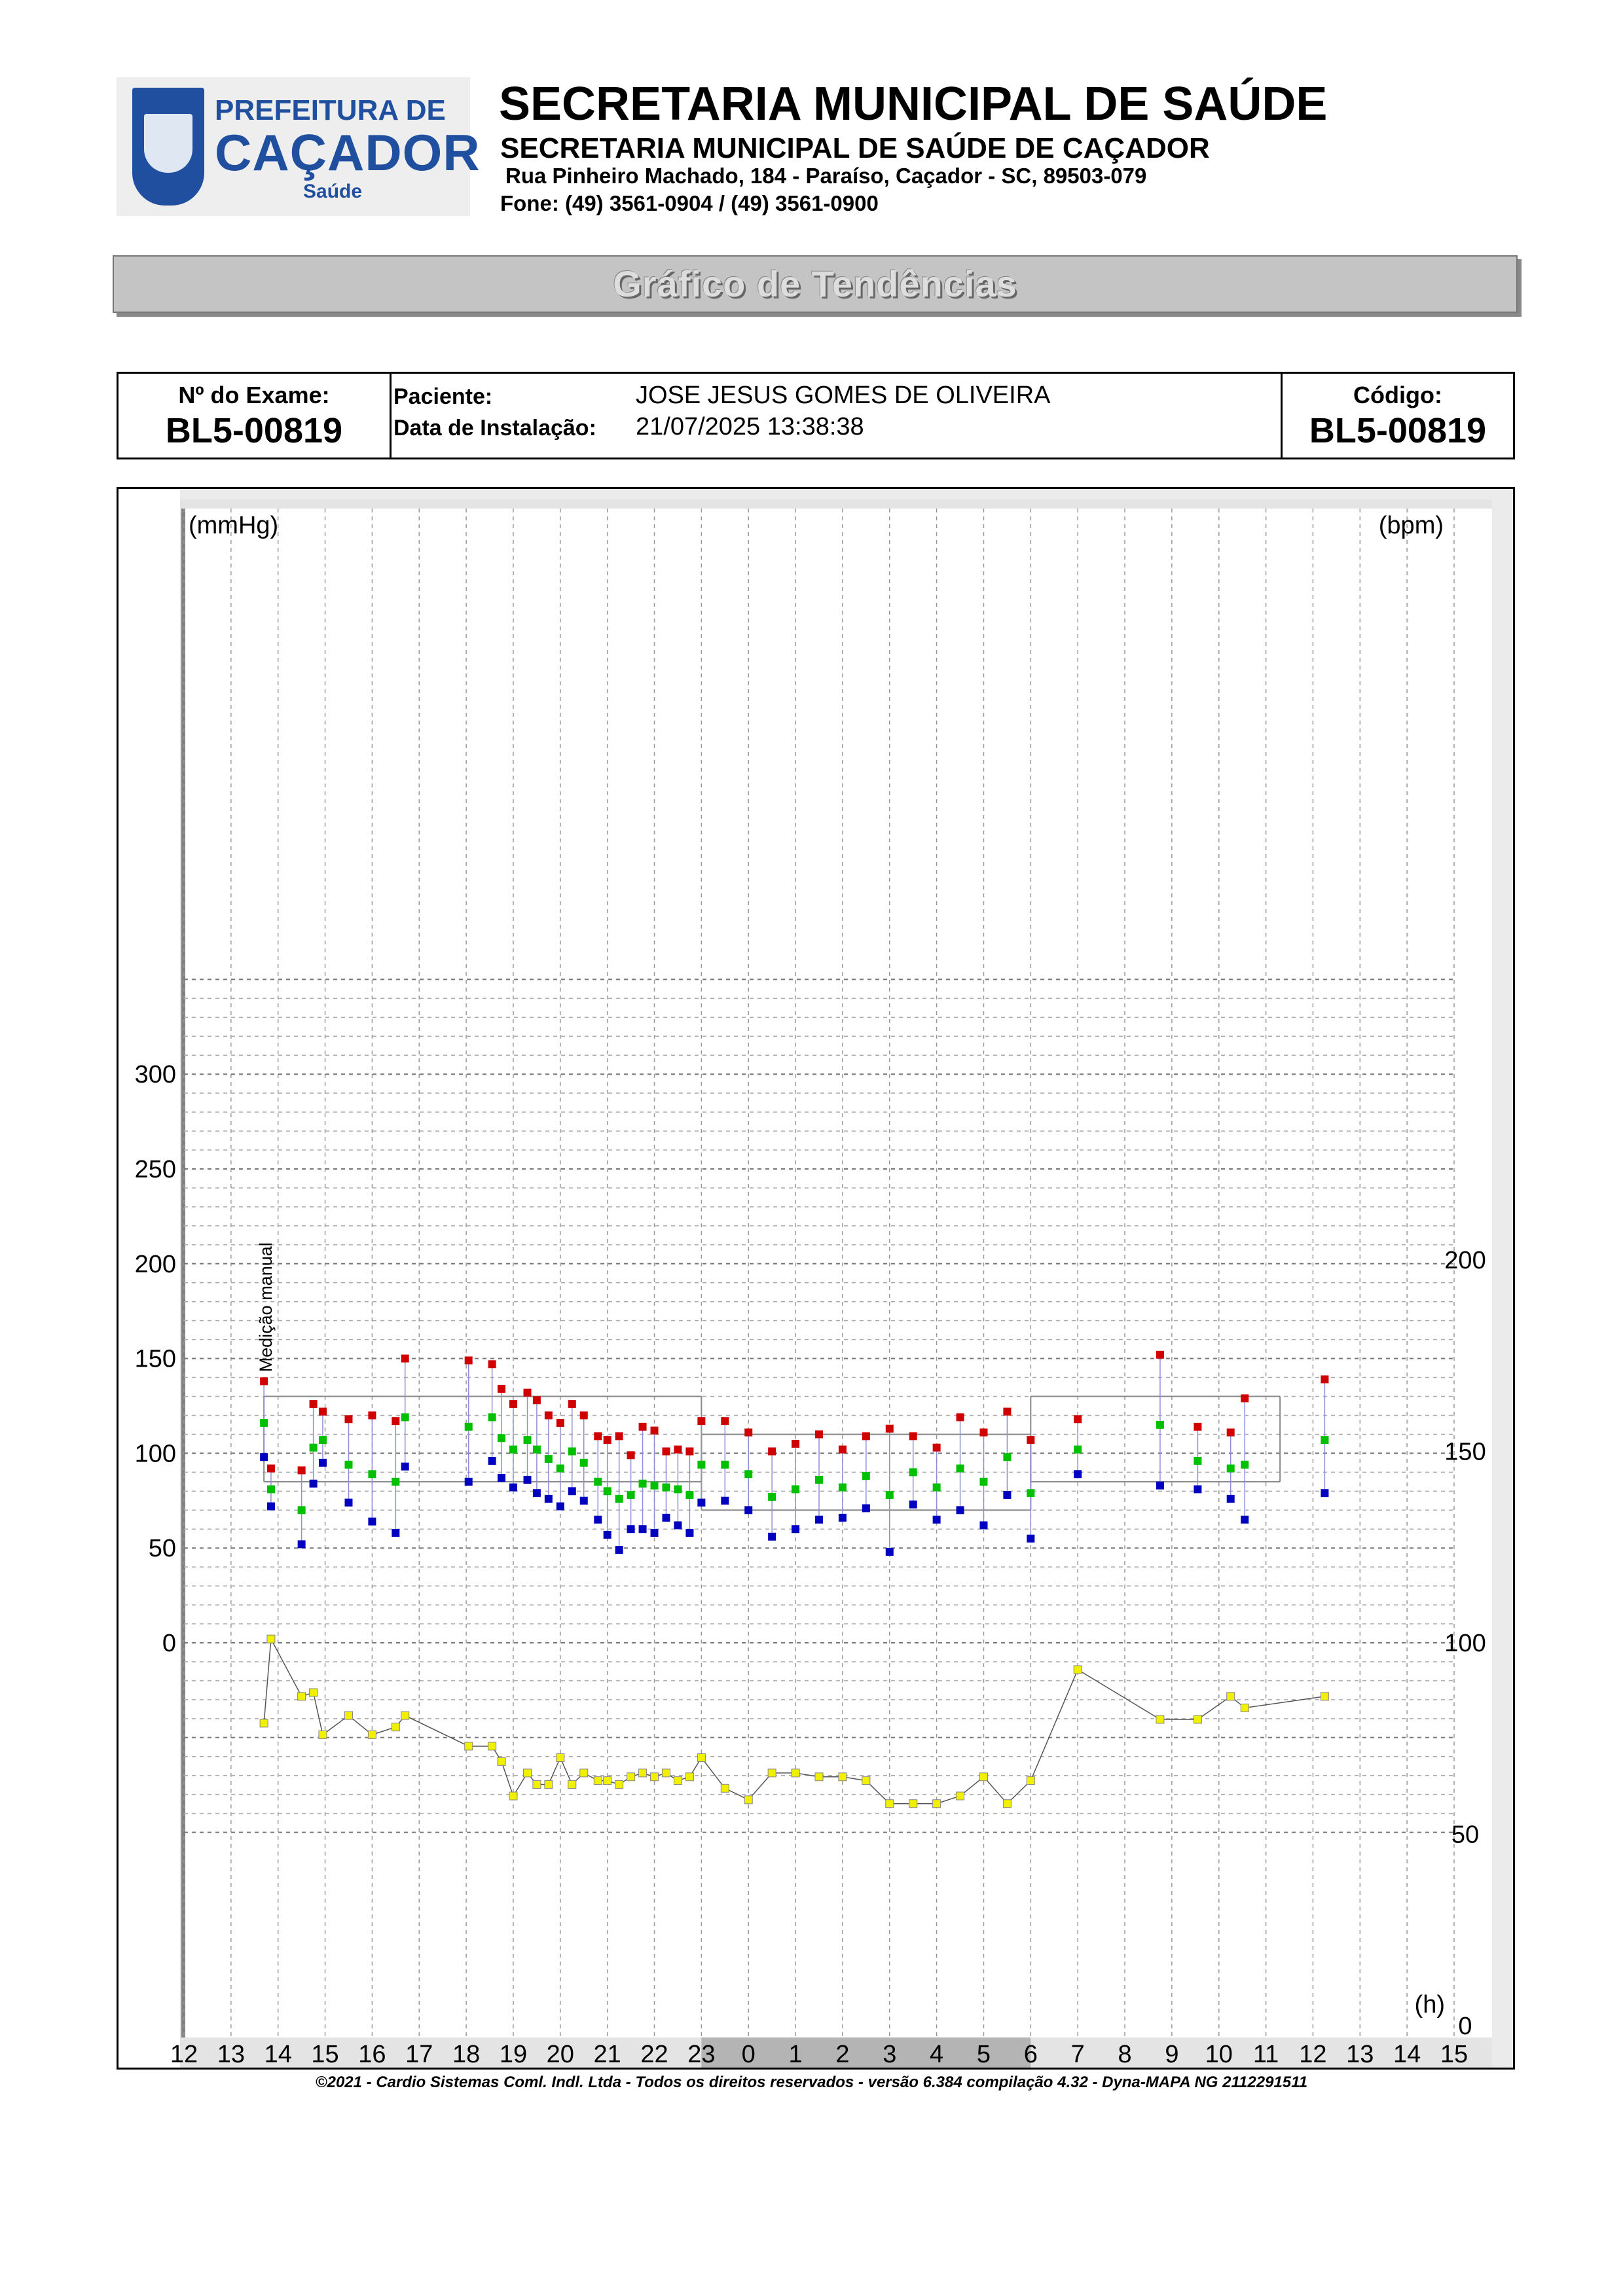 The height and width of the screenshot is (2296, 1623). I want to click on report-banner-title: Gráfico de Tendências, so click(815, 284).